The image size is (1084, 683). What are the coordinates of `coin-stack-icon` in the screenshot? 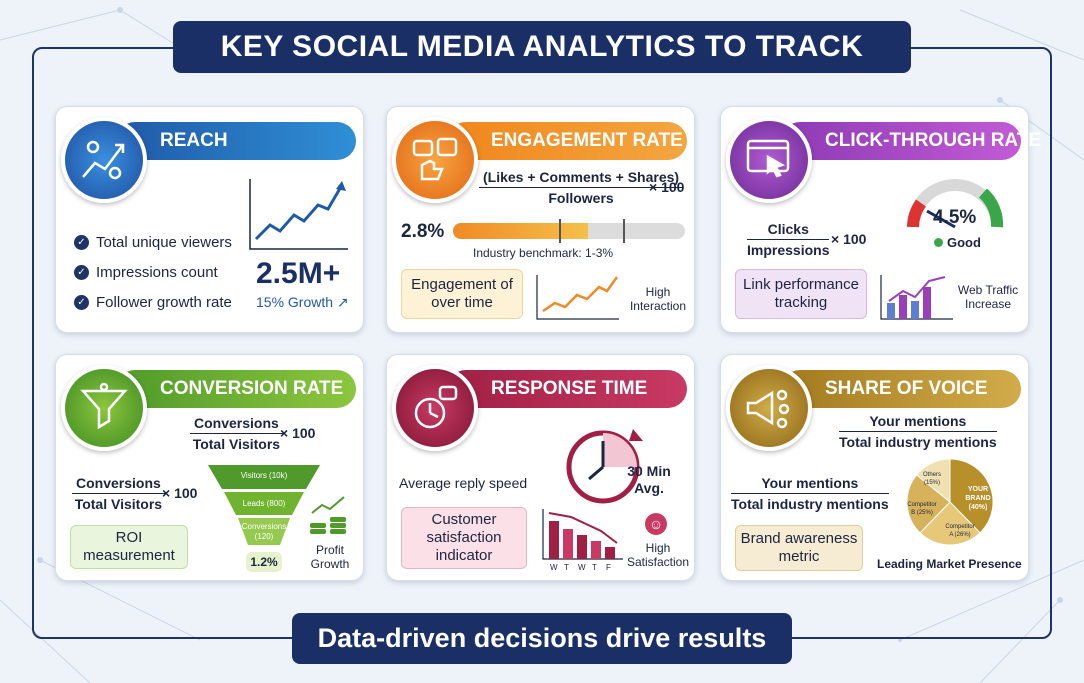 It's located at (328, 515).